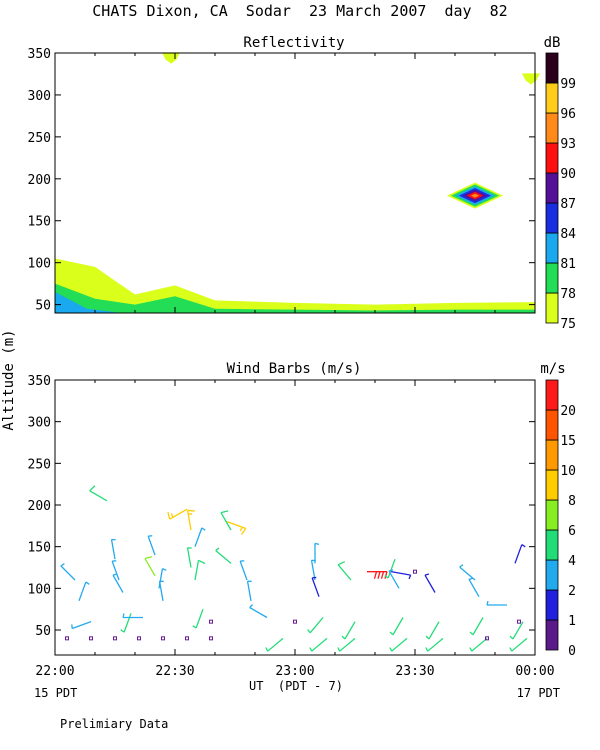 Image resolution: width=600 pixels, height=750 pixels. What do you see at coordinates (39, 506) in the screenshot?
I see `wind-barbs-y-tick-label: 200` at bounding box center [39, 506].